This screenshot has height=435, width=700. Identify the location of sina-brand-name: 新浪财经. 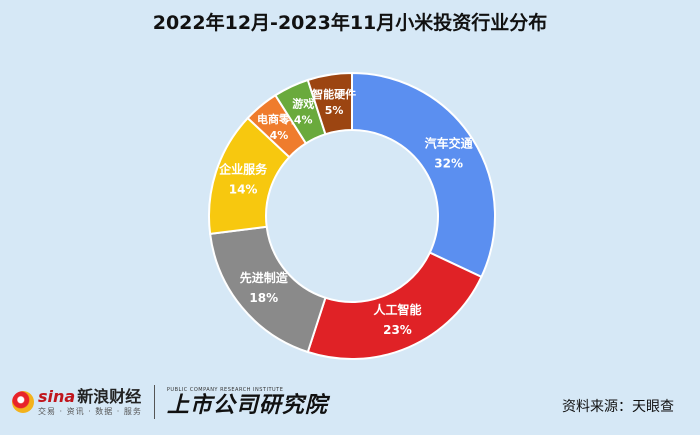
(109, 396).